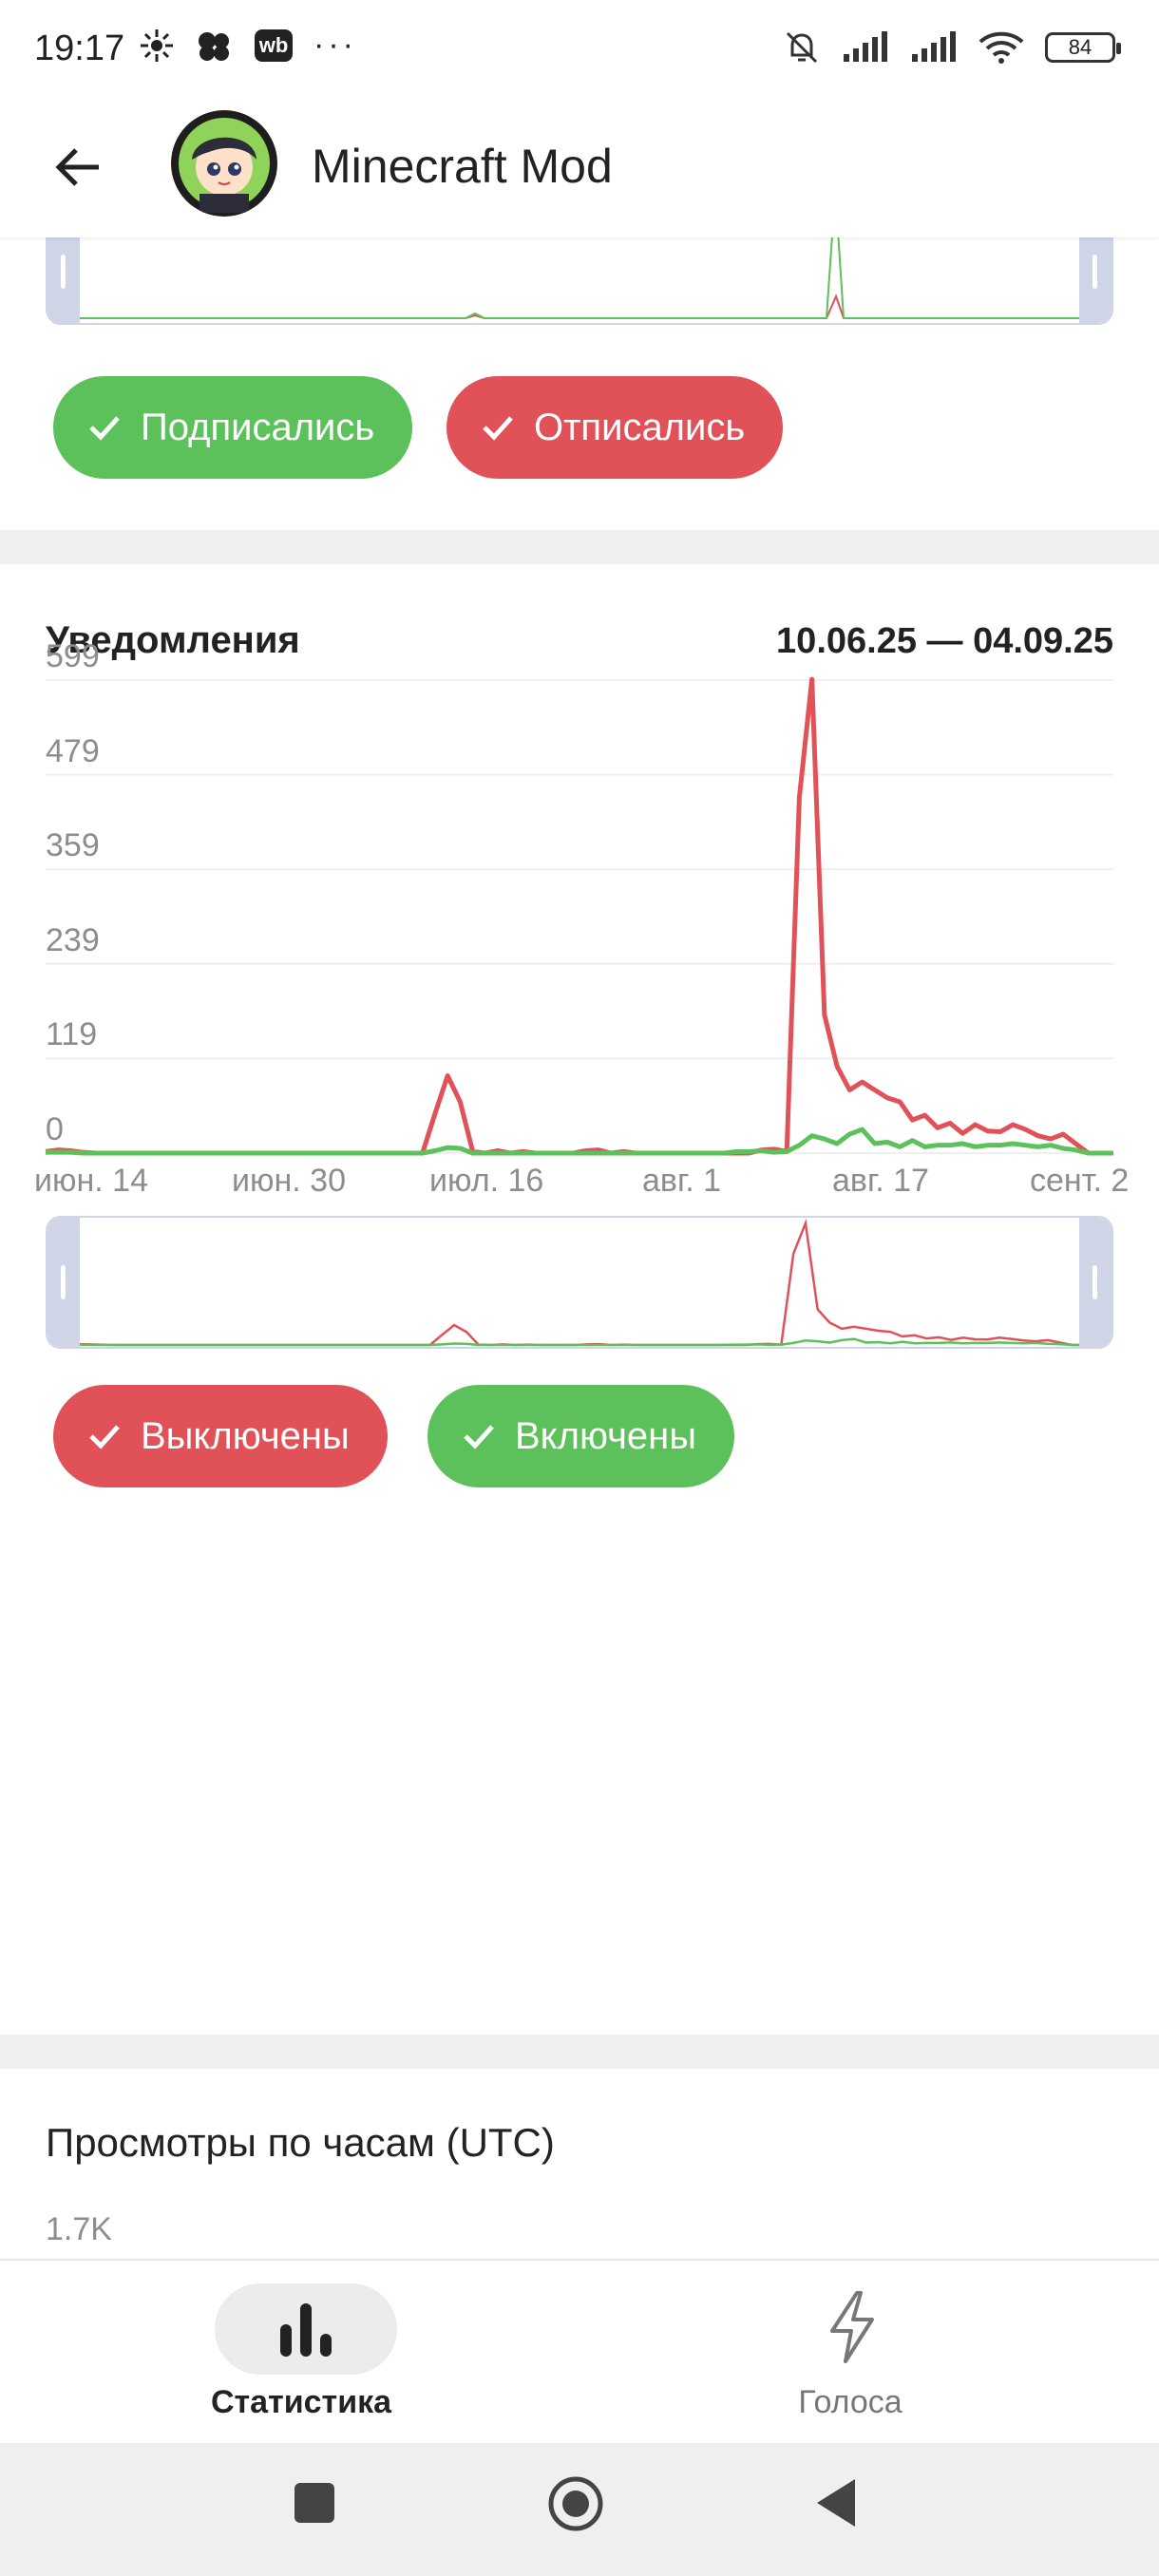  Describe the element at coordinates (258, 427) in the screenshot. I see `filter-subscribed-label: Подписались` at that location.